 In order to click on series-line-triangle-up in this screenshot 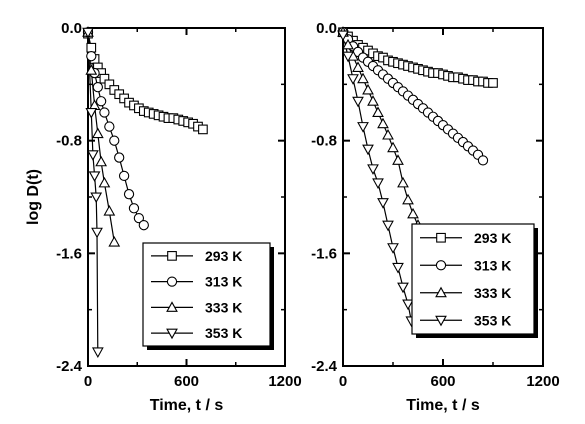, I will do `click(380, 128)`.